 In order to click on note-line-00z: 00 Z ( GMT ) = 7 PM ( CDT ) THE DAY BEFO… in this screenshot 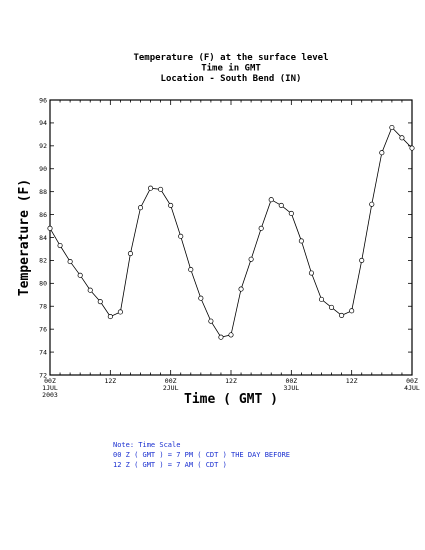, I will do `click(202, 455)`.